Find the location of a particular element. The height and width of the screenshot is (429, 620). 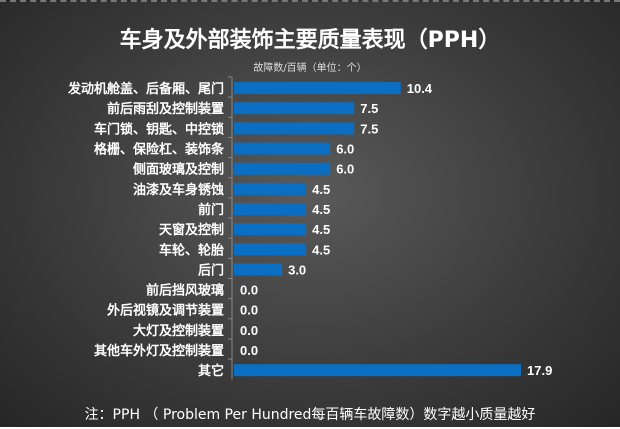

category-label: 大灯及控制装置 is located at coordinates (178, 331).